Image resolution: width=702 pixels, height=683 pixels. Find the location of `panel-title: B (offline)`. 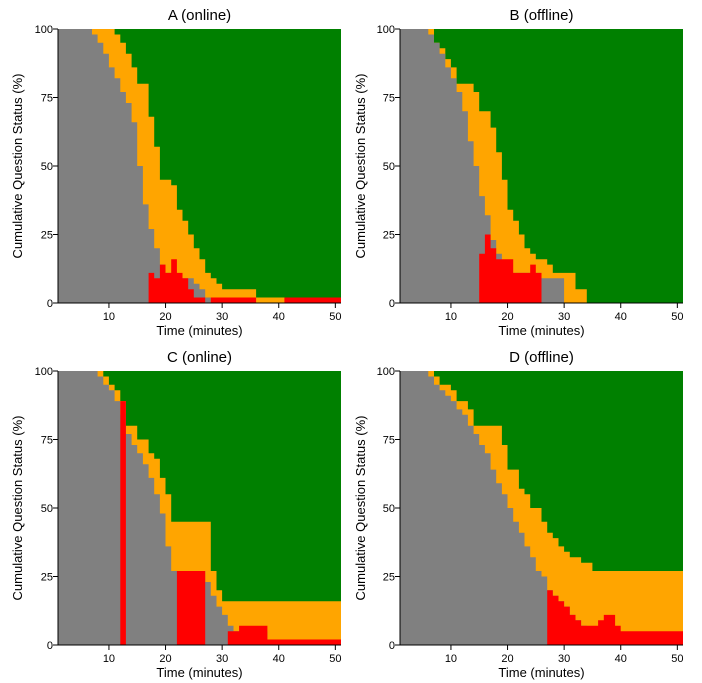

panel-title: B (offline) is located at coordinates (542, 15).